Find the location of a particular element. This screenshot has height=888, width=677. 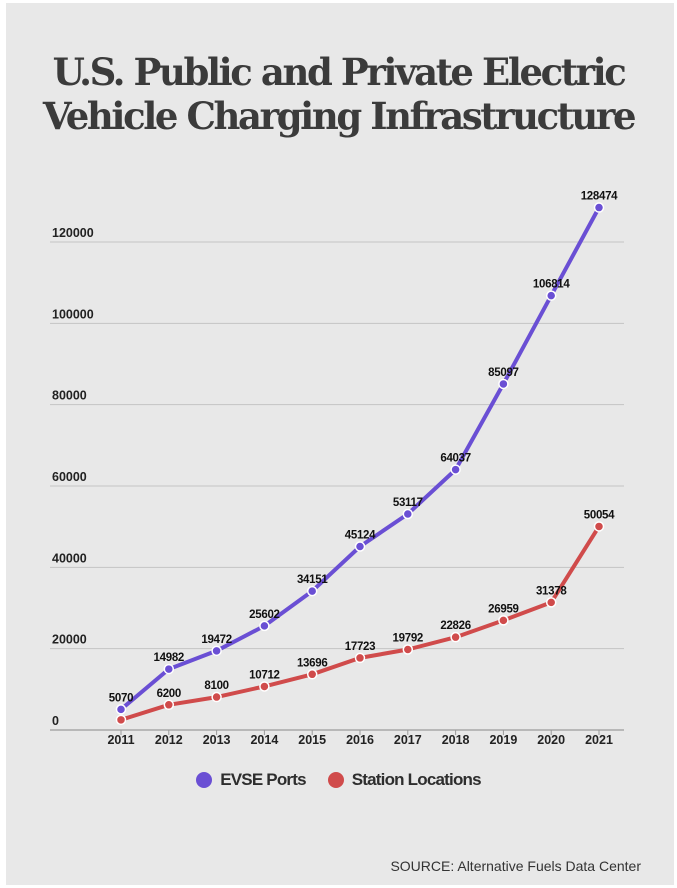

data-label-station-locations: 17723 is located at coordinates (360, 647).